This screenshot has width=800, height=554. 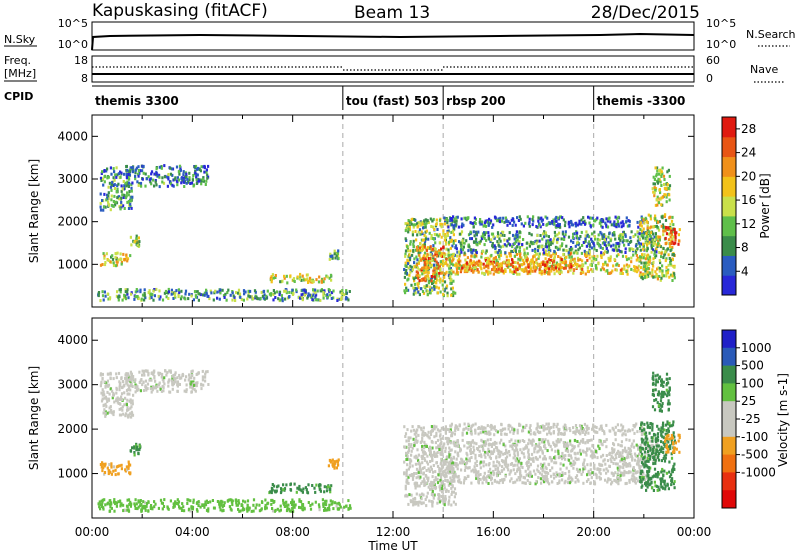 I want to click on power-colorbar-tick-label: 28, so click(x=748, y=129).